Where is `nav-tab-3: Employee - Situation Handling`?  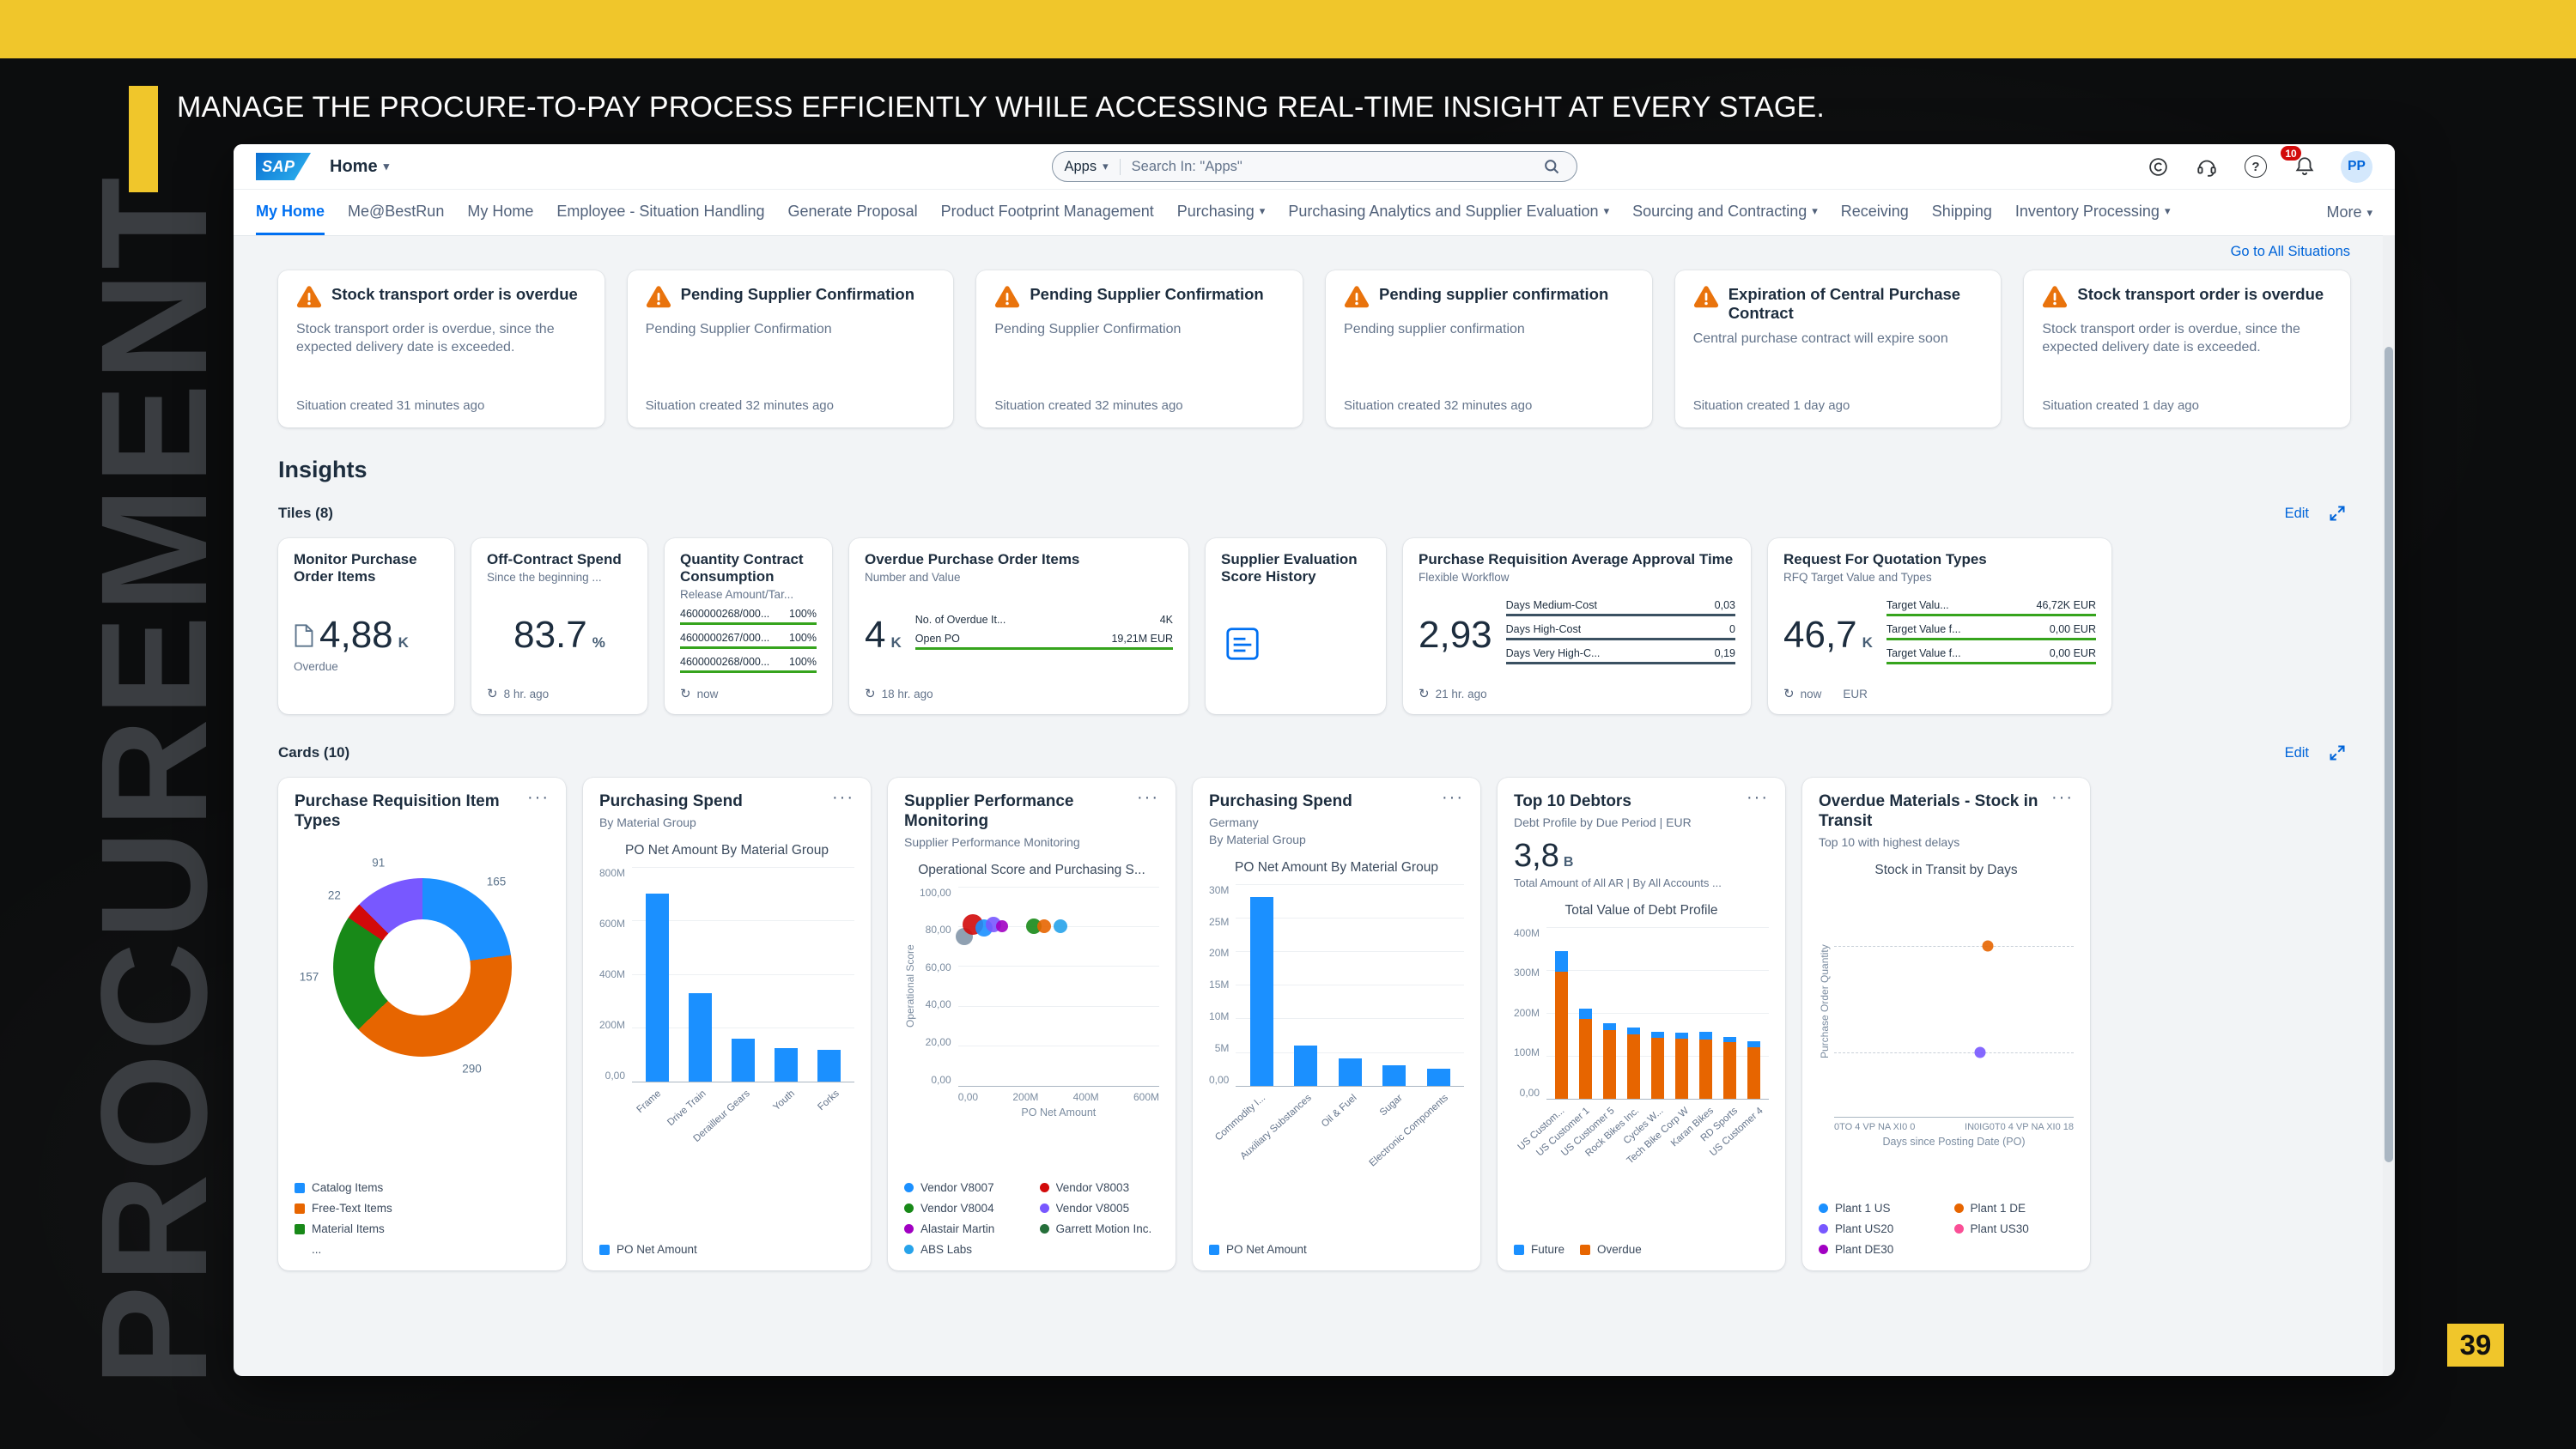
nav-tab-3: Employee - Situation Handling is located at coordinates (660, 212).